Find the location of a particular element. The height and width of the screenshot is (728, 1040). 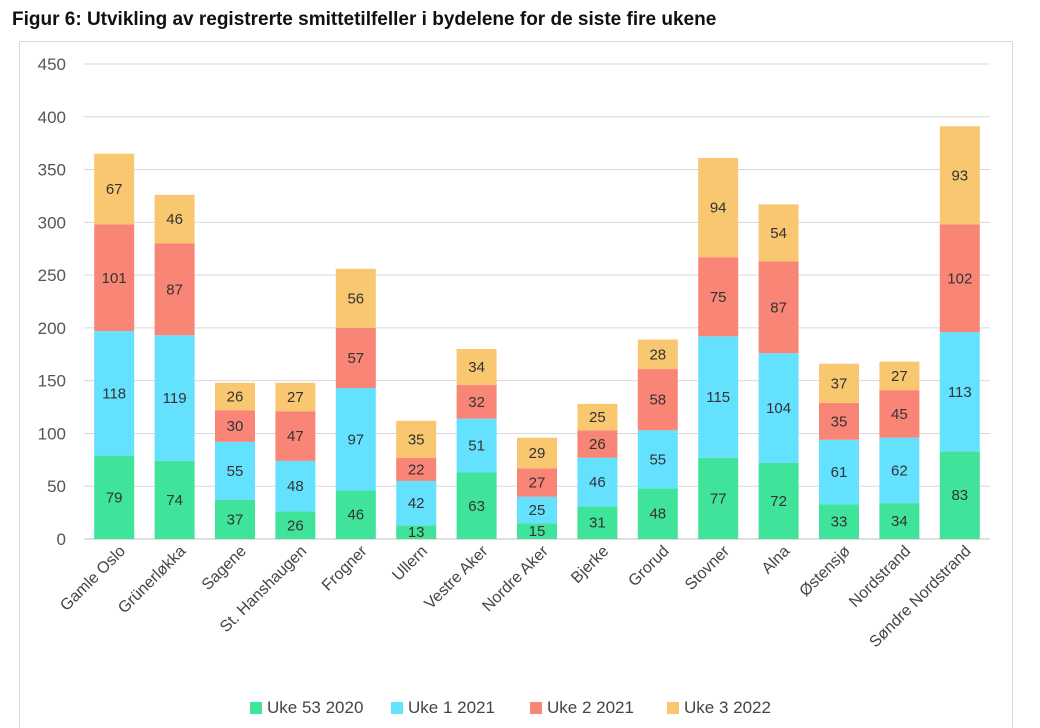

data-label-nordre-aker-series-1: 15 is located at coordinates (537, 531).